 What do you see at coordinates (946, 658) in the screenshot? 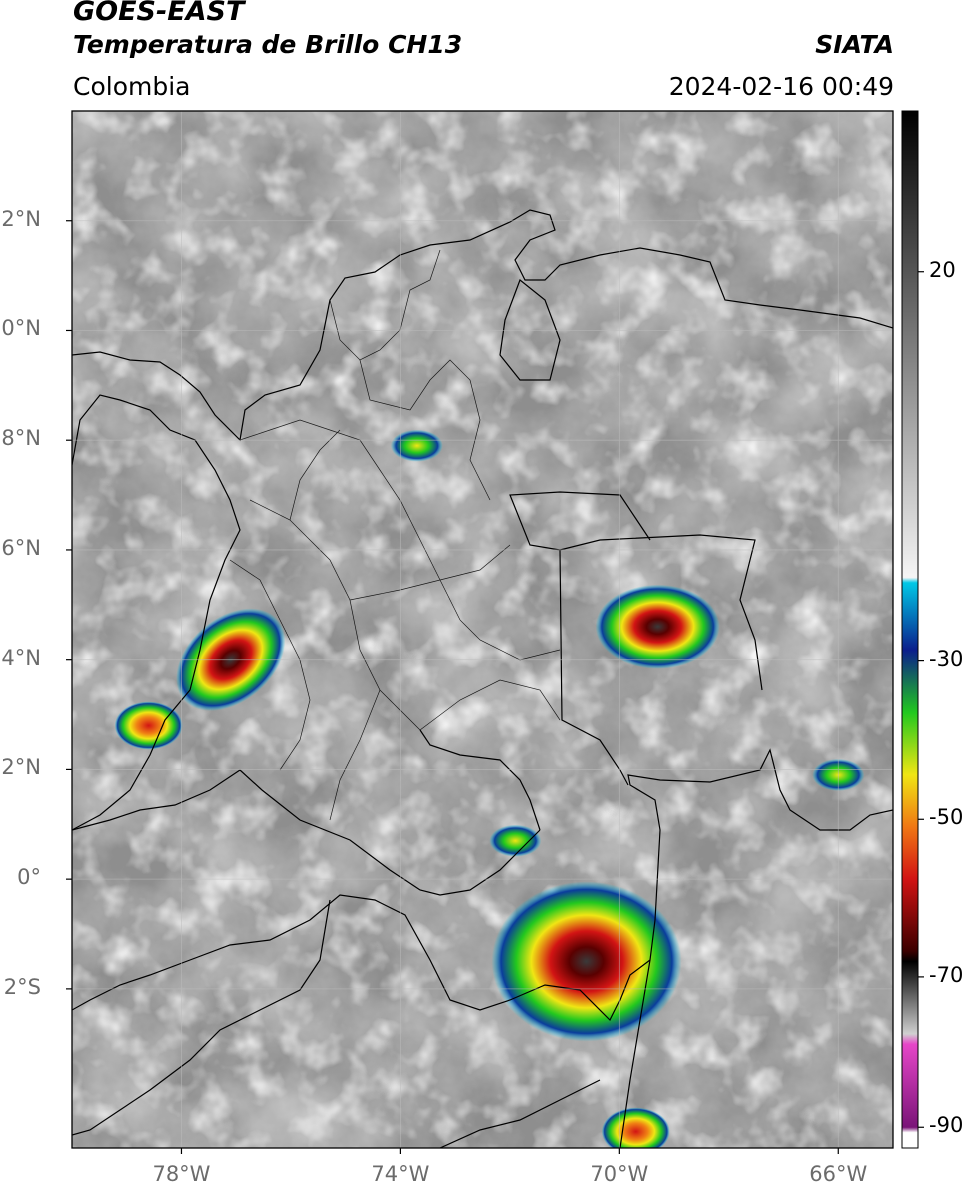
I see `colorbar-tick-label: -30` at bounding box center [946, 658].